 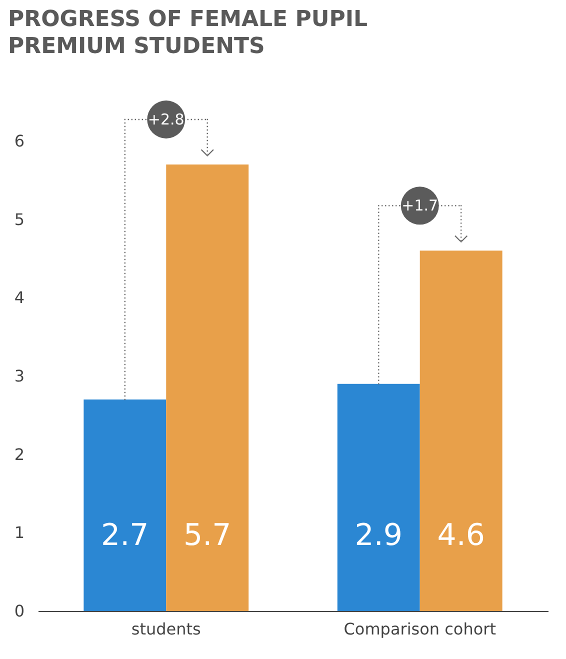 What do you see at coordinates (188, 33) in the screenshot?
I see `chart-title: PROGRESS OF FEMALE PUPIL PREMIUM STUDENTS` at bounding box center [188, 33].